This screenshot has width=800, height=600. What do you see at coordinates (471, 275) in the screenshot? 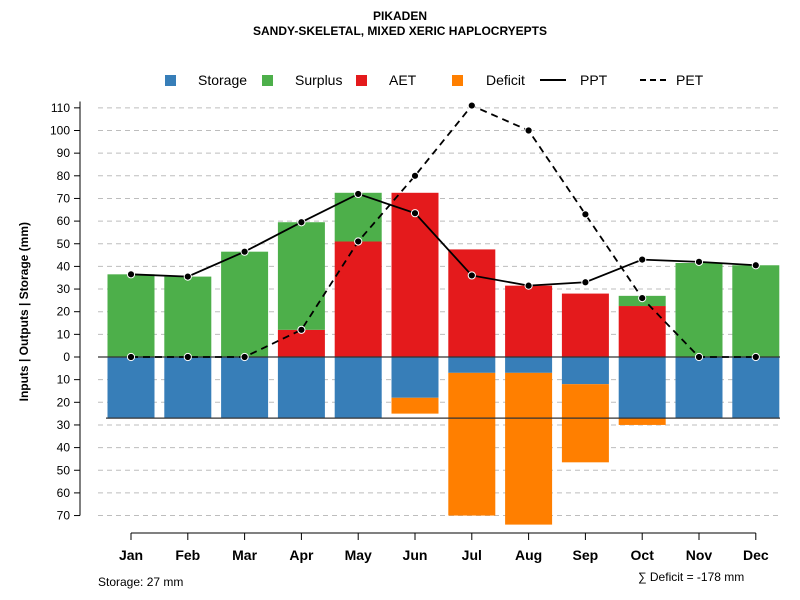
I see `point-ppt-jul` at bounding box center [471, 275].